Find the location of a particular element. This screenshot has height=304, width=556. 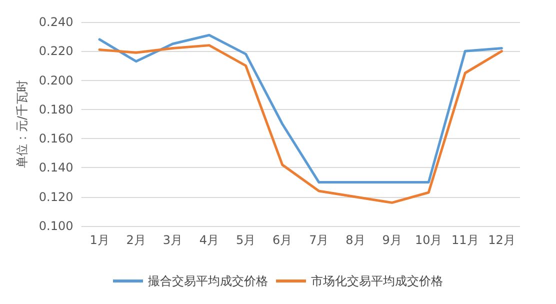

x-tick-label: 1月 is located at coordinates (100, 240).